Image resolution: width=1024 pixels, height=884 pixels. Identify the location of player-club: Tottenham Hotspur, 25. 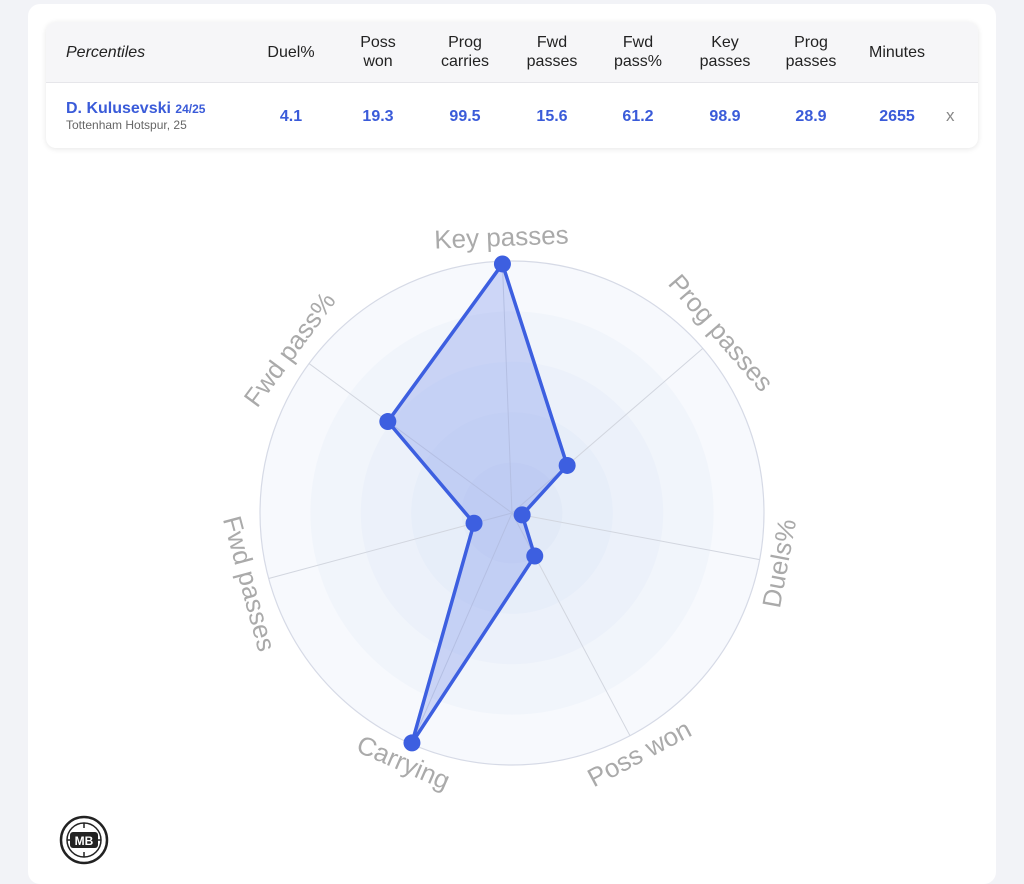
(126, 125).